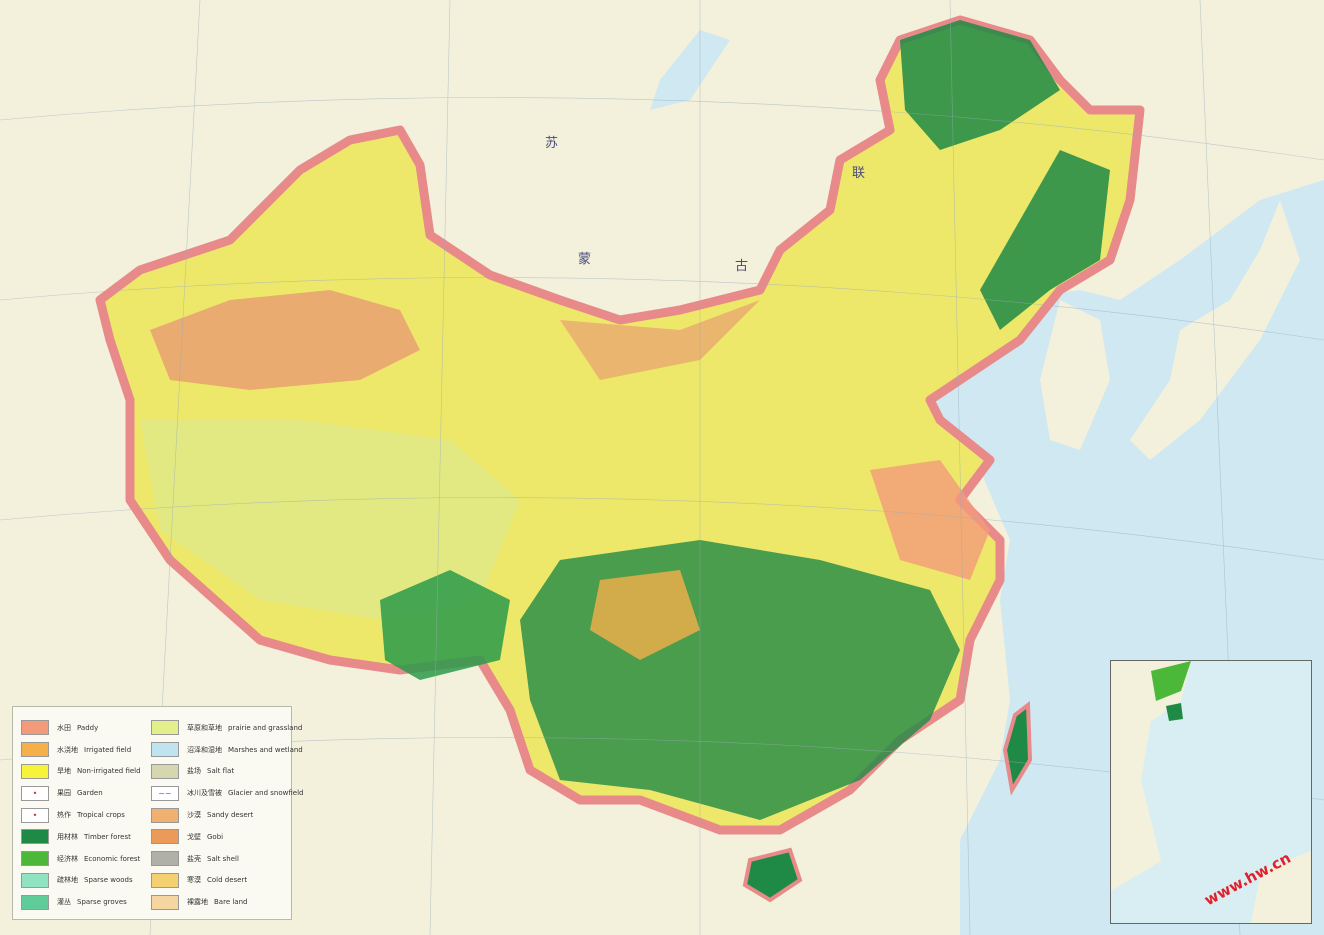 The width and height of the screenshot is (1324, 935). I want to click on east-paddy, so click(930, 520).